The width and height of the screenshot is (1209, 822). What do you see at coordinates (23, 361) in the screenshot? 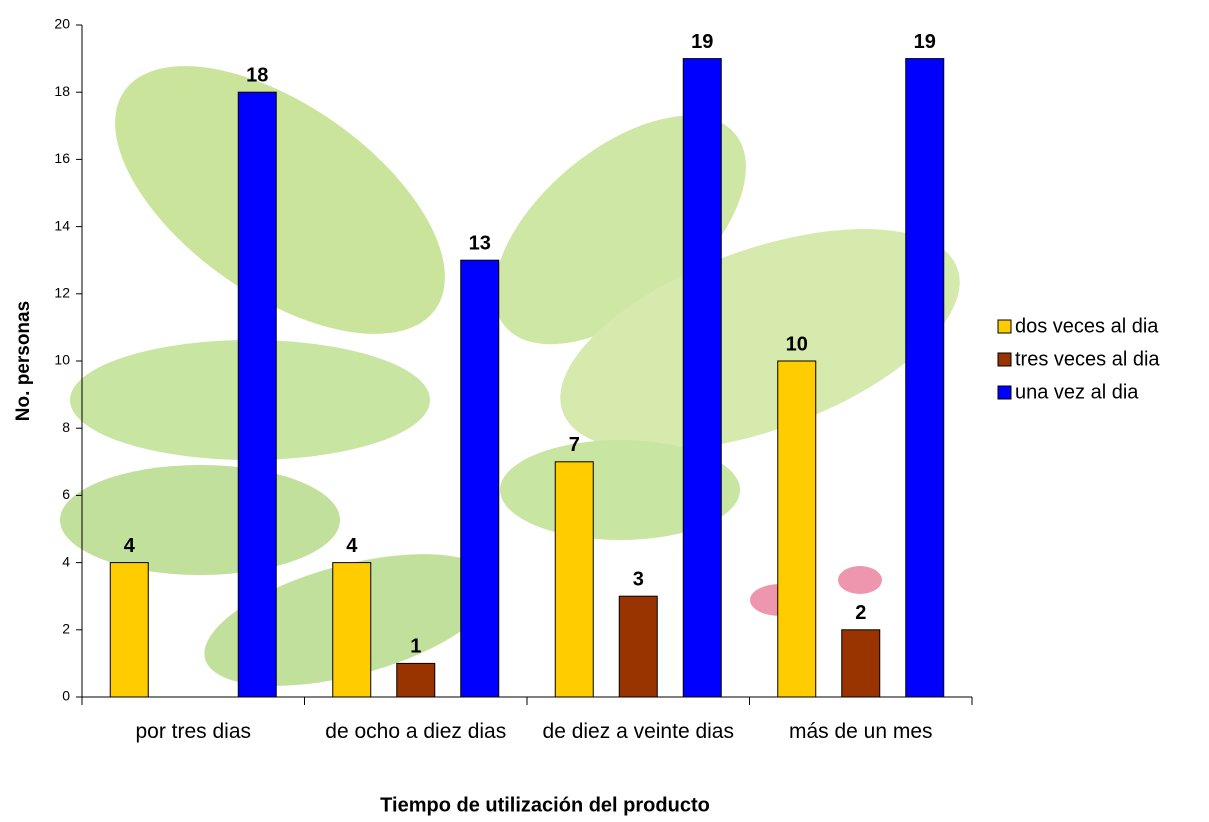
I see `y-axis-title: No. personas` at bounding box center [23, 361].